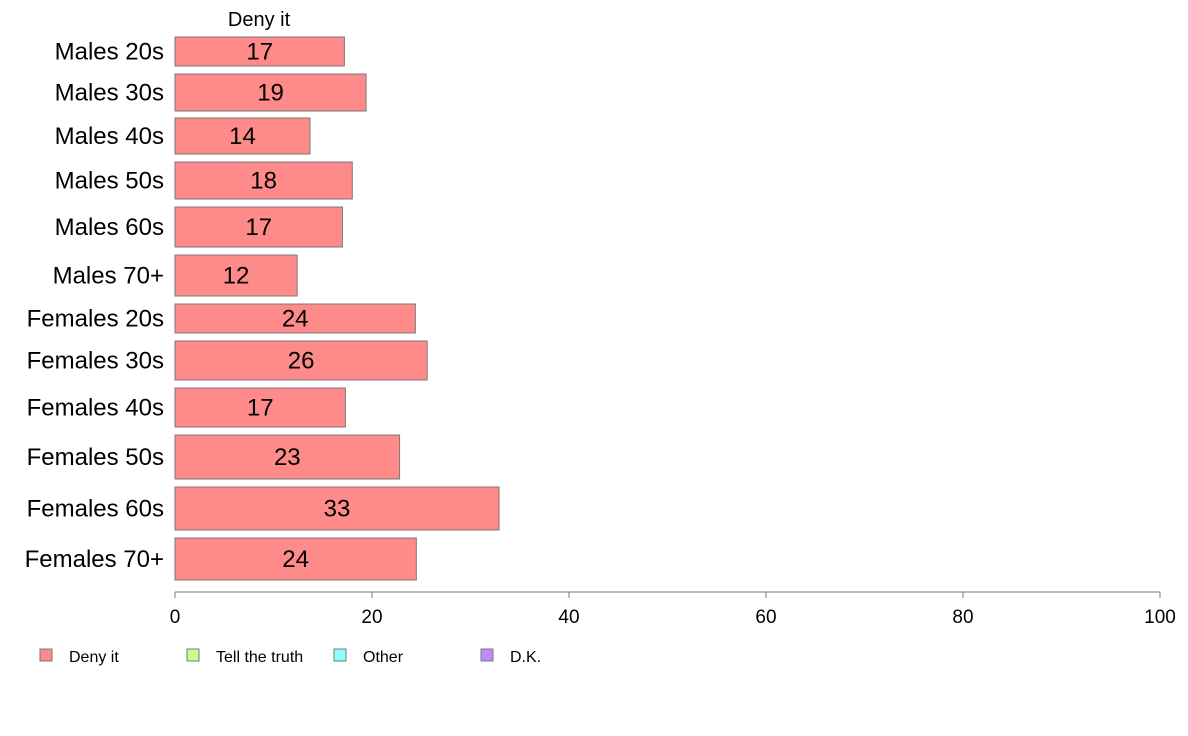 This screenshot has height=736, width=1188. I want to click on category-label: Males 50s, so click(109, 181).